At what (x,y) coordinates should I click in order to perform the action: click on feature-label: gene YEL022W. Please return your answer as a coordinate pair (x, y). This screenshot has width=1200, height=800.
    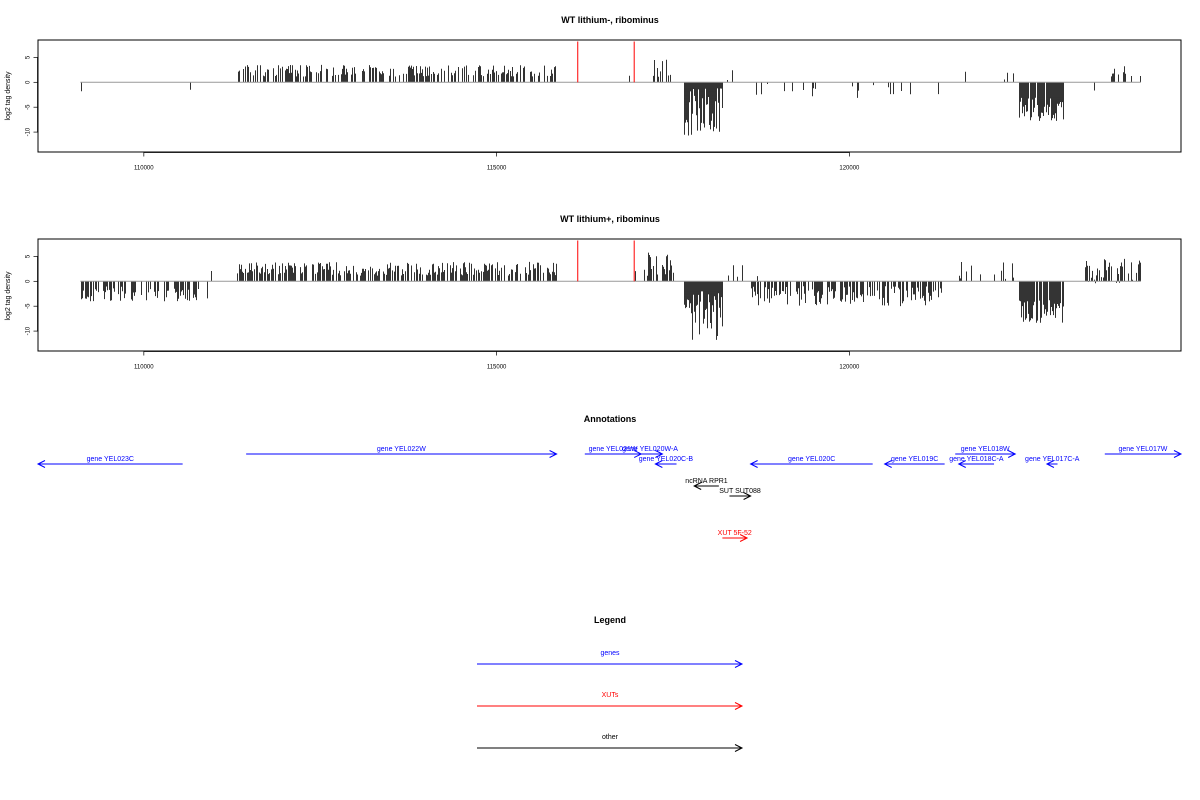
    Looking at the image, I should click on (401, 449).